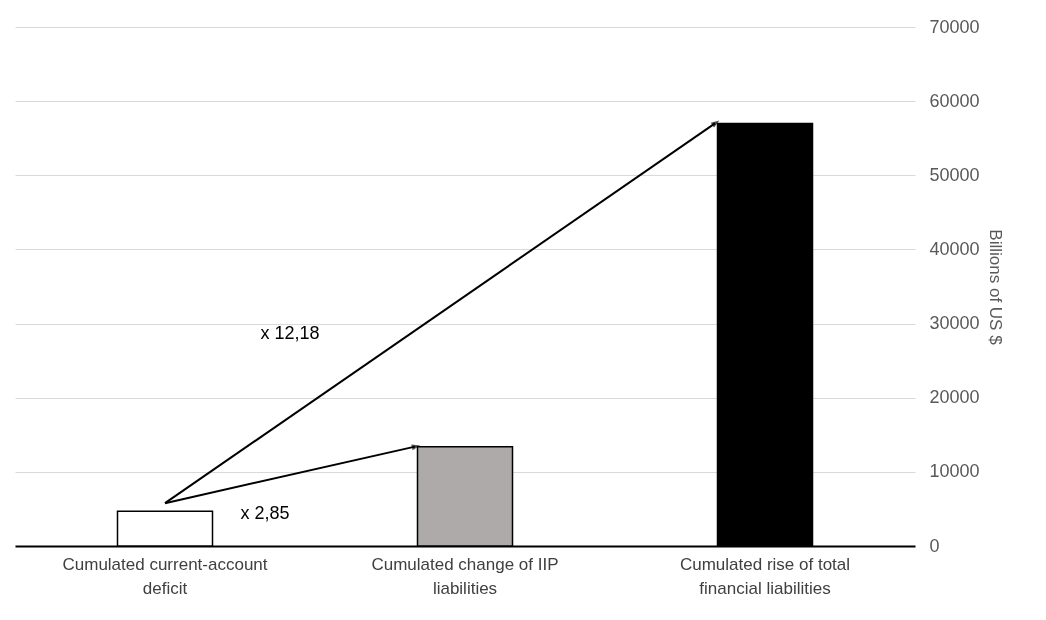  Describe the element at coordinates (290, 333) in the screenshot. I see `annotation: x 12,18` at that location.